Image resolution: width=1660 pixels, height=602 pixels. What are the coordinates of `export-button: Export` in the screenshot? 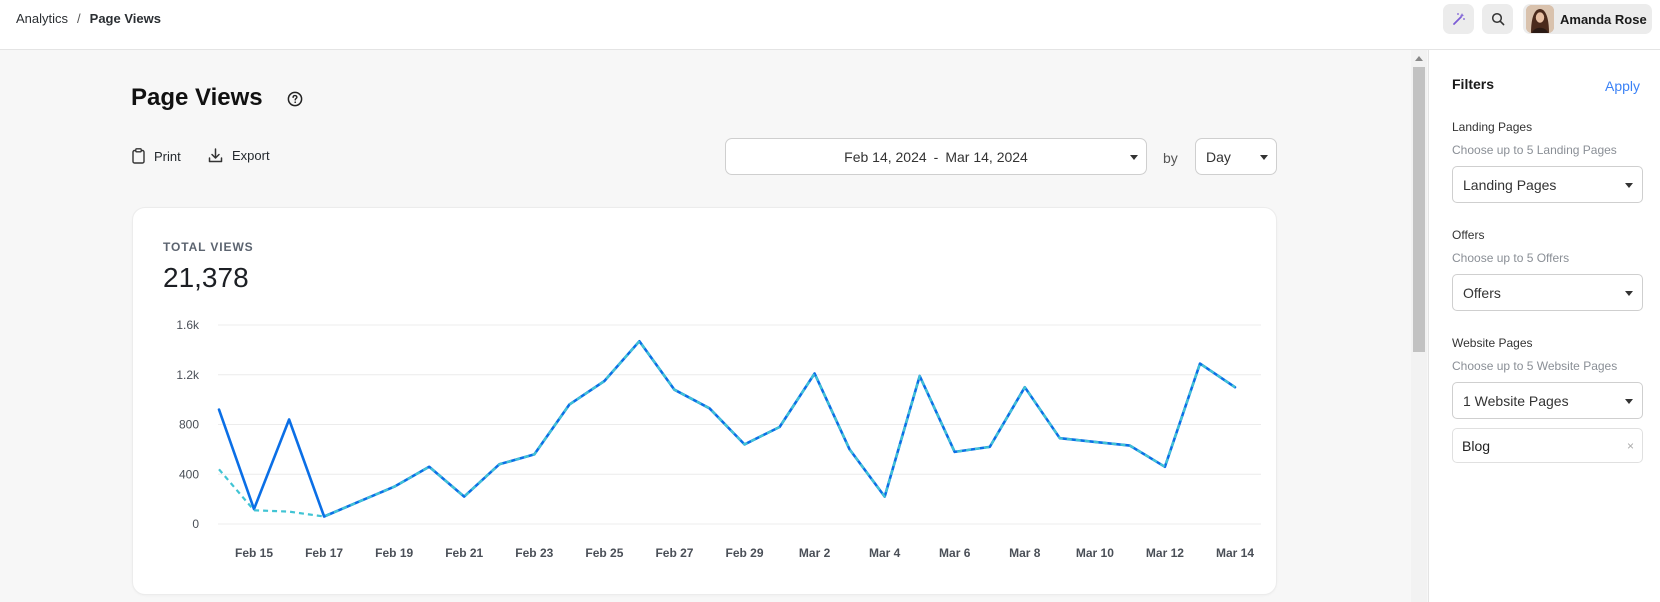 It's located at (239, 155).